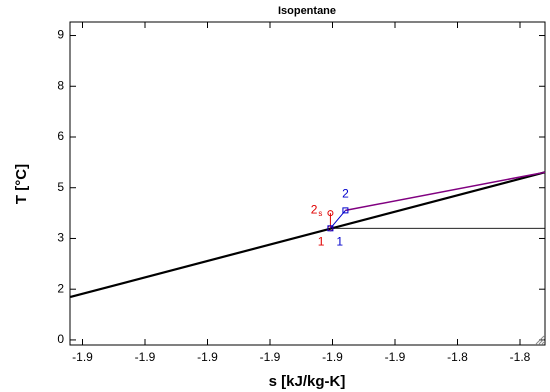  What do you see at coordinates (445, 191) in the screenshot?
I see `series-line` at bounding box center [445, 191].